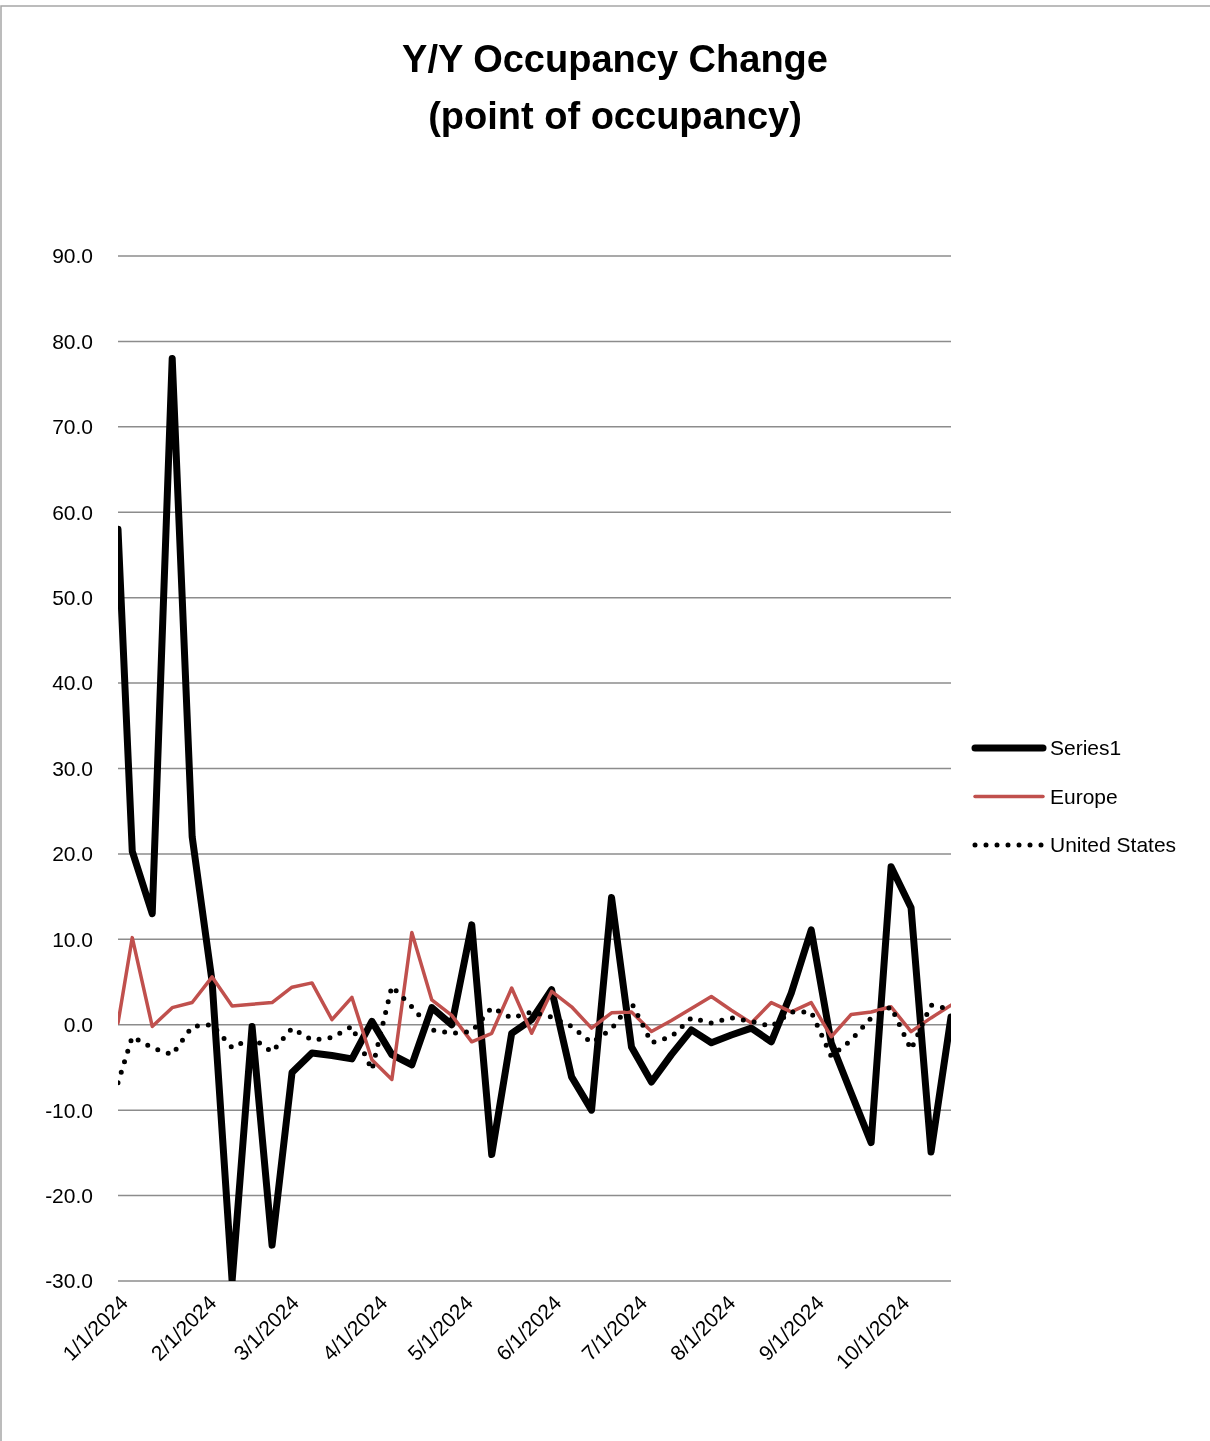  What do you see at coordinates (1086, 748) in the screenshot?
I see `legend-label: Series1` at bounding box center [1086, 748].